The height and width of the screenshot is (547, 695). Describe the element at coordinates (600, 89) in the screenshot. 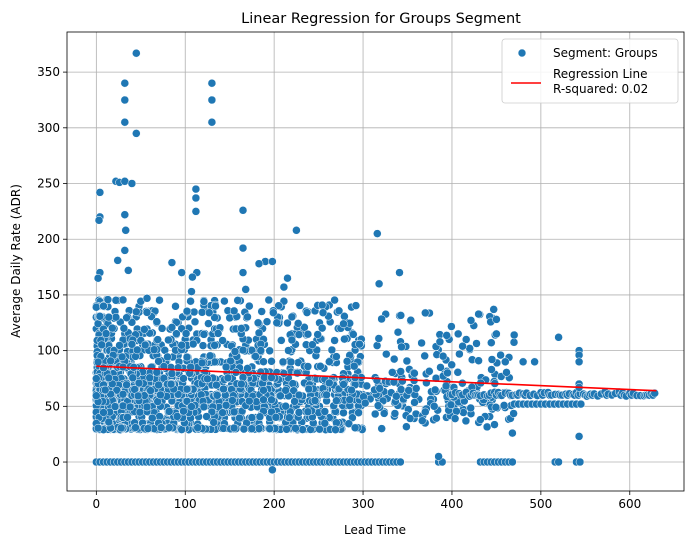

I see `legend-line-sublabel: R-squared: 0.02` at that location.